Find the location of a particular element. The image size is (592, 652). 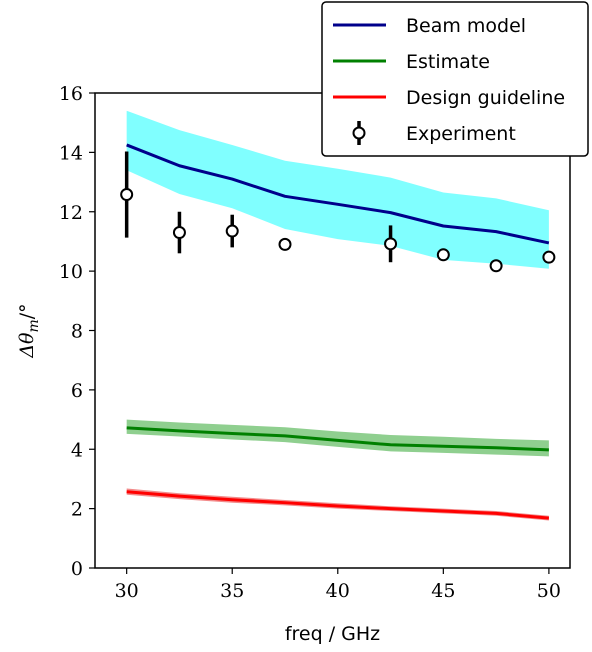

x-tick-label: 35 is located at coordinates (232, 591).